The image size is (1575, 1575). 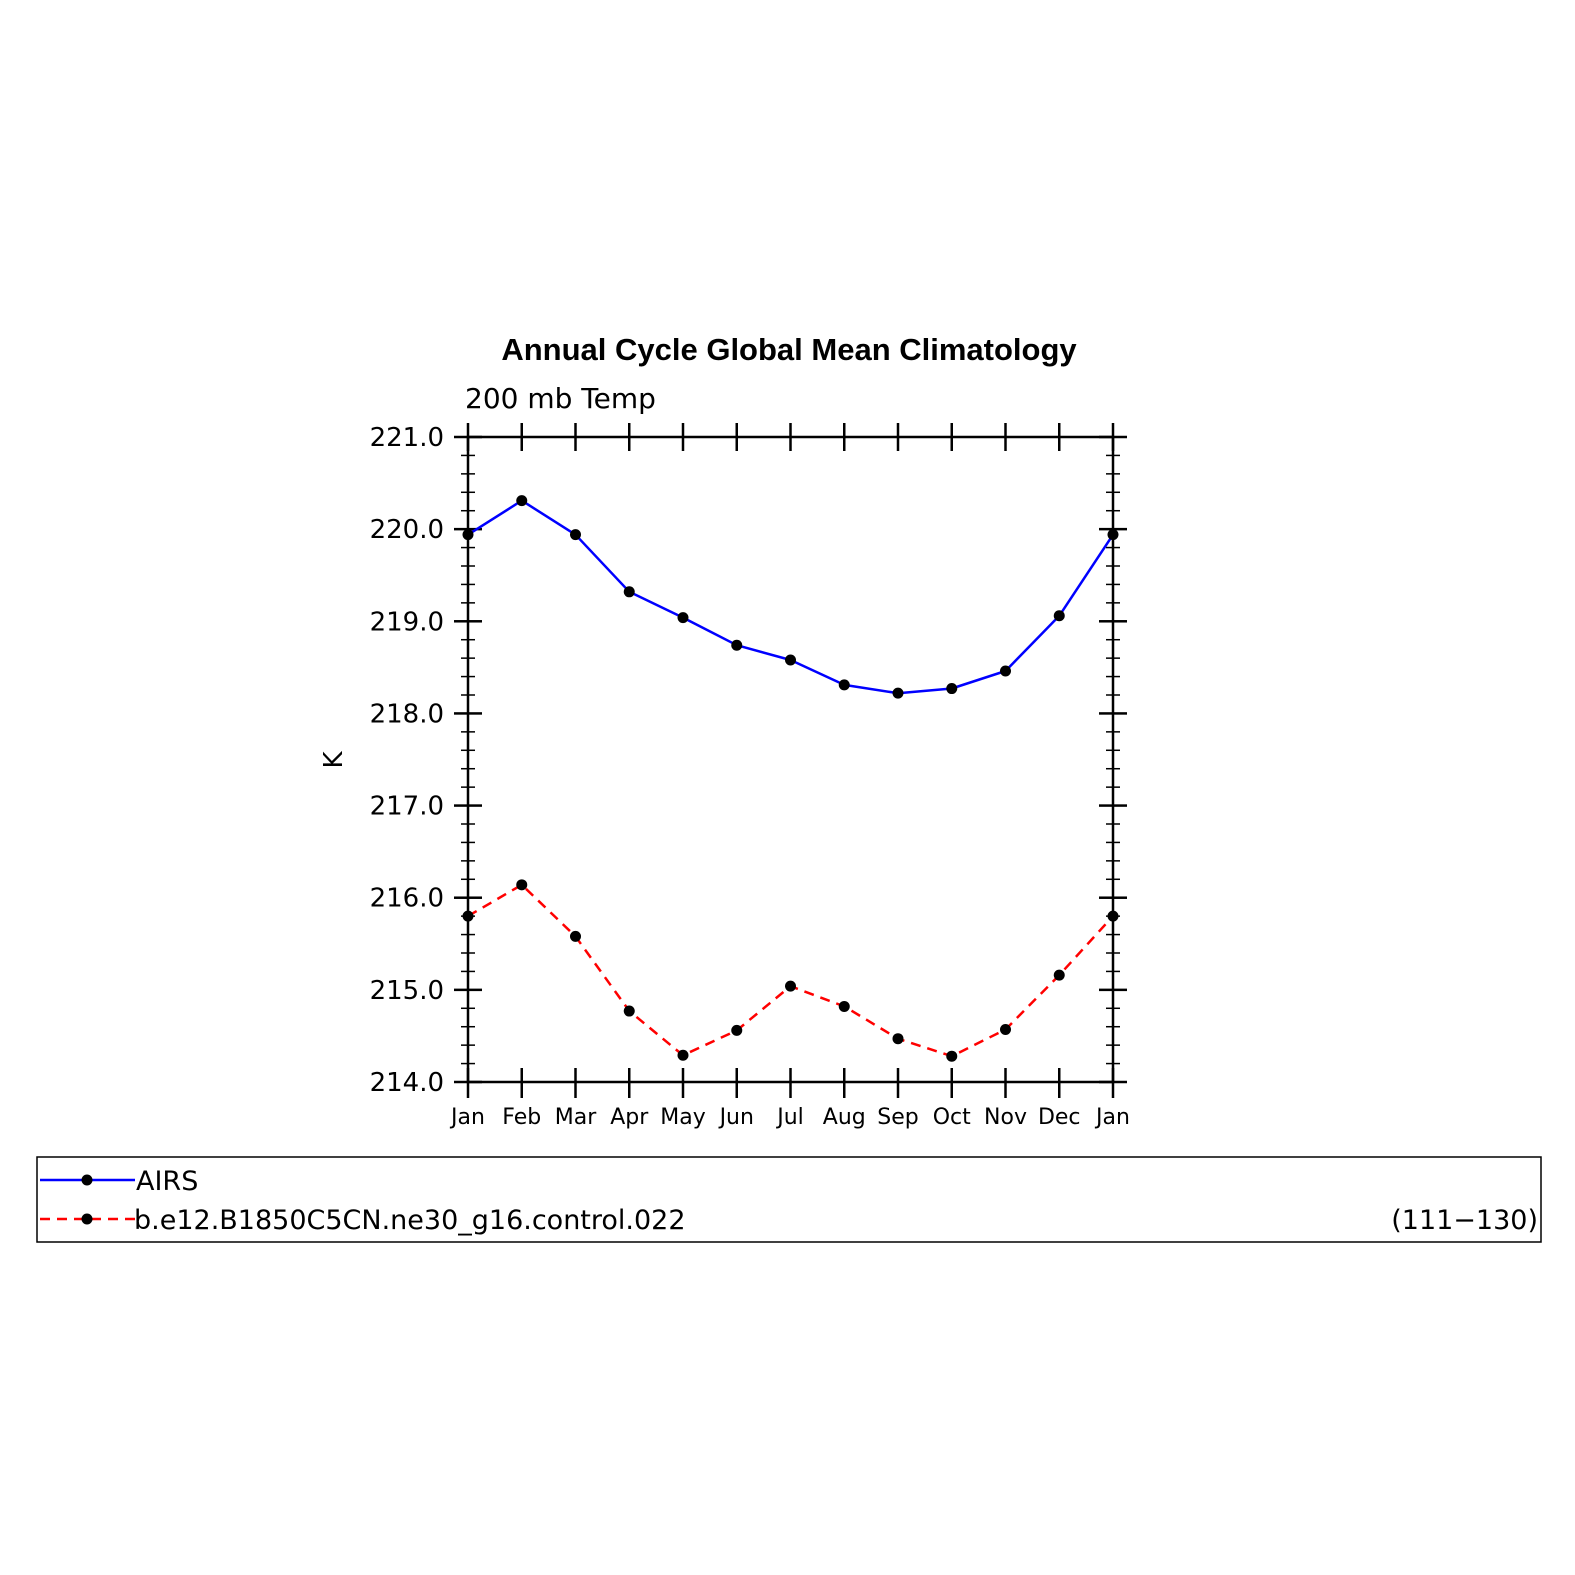 I want to click on chart-subtitle: 200 mb Temp, so click(x=560, y=398).